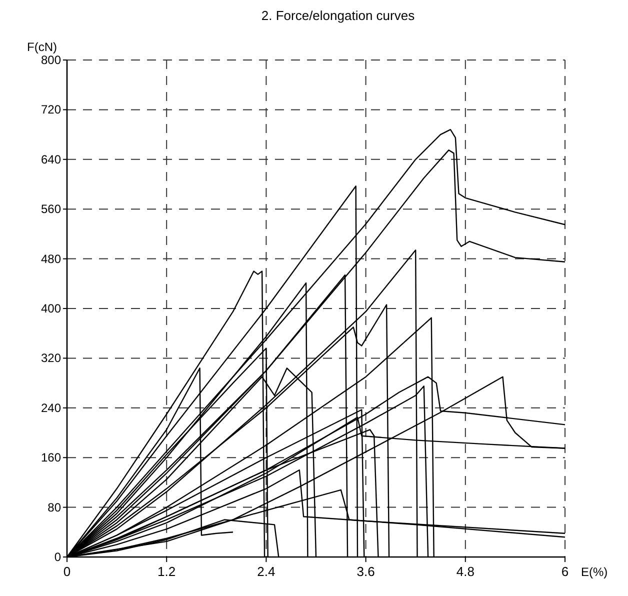  Describe the element at coordinates (266, 571) in the screenshot. I see `x-tick-label: 2.4` at that location.